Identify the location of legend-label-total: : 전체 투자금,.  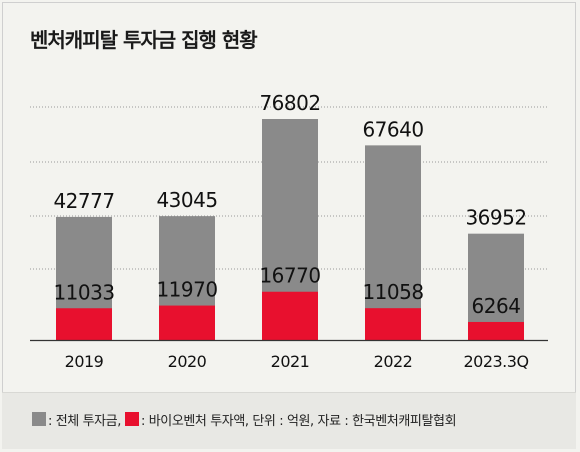
(84, 421).